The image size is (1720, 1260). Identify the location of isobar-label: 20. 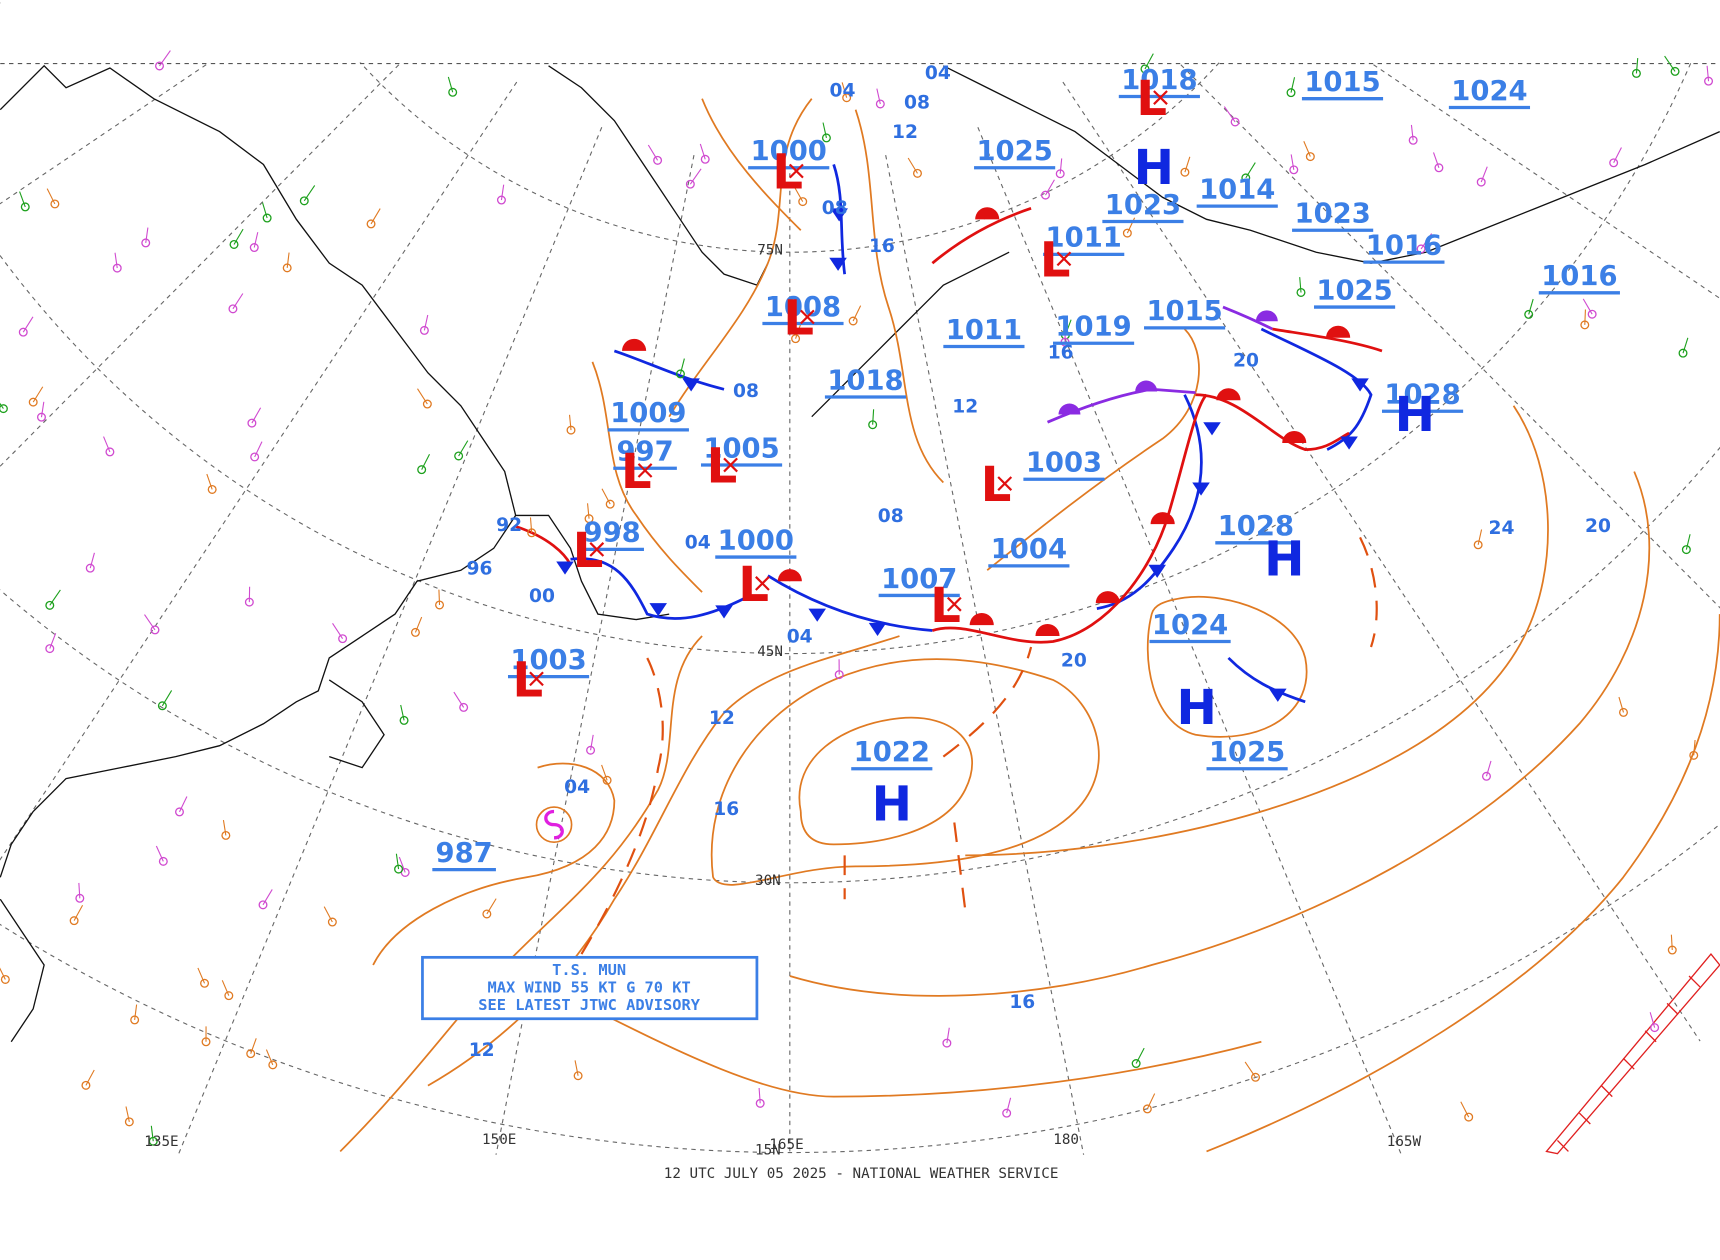
(1246, 360).